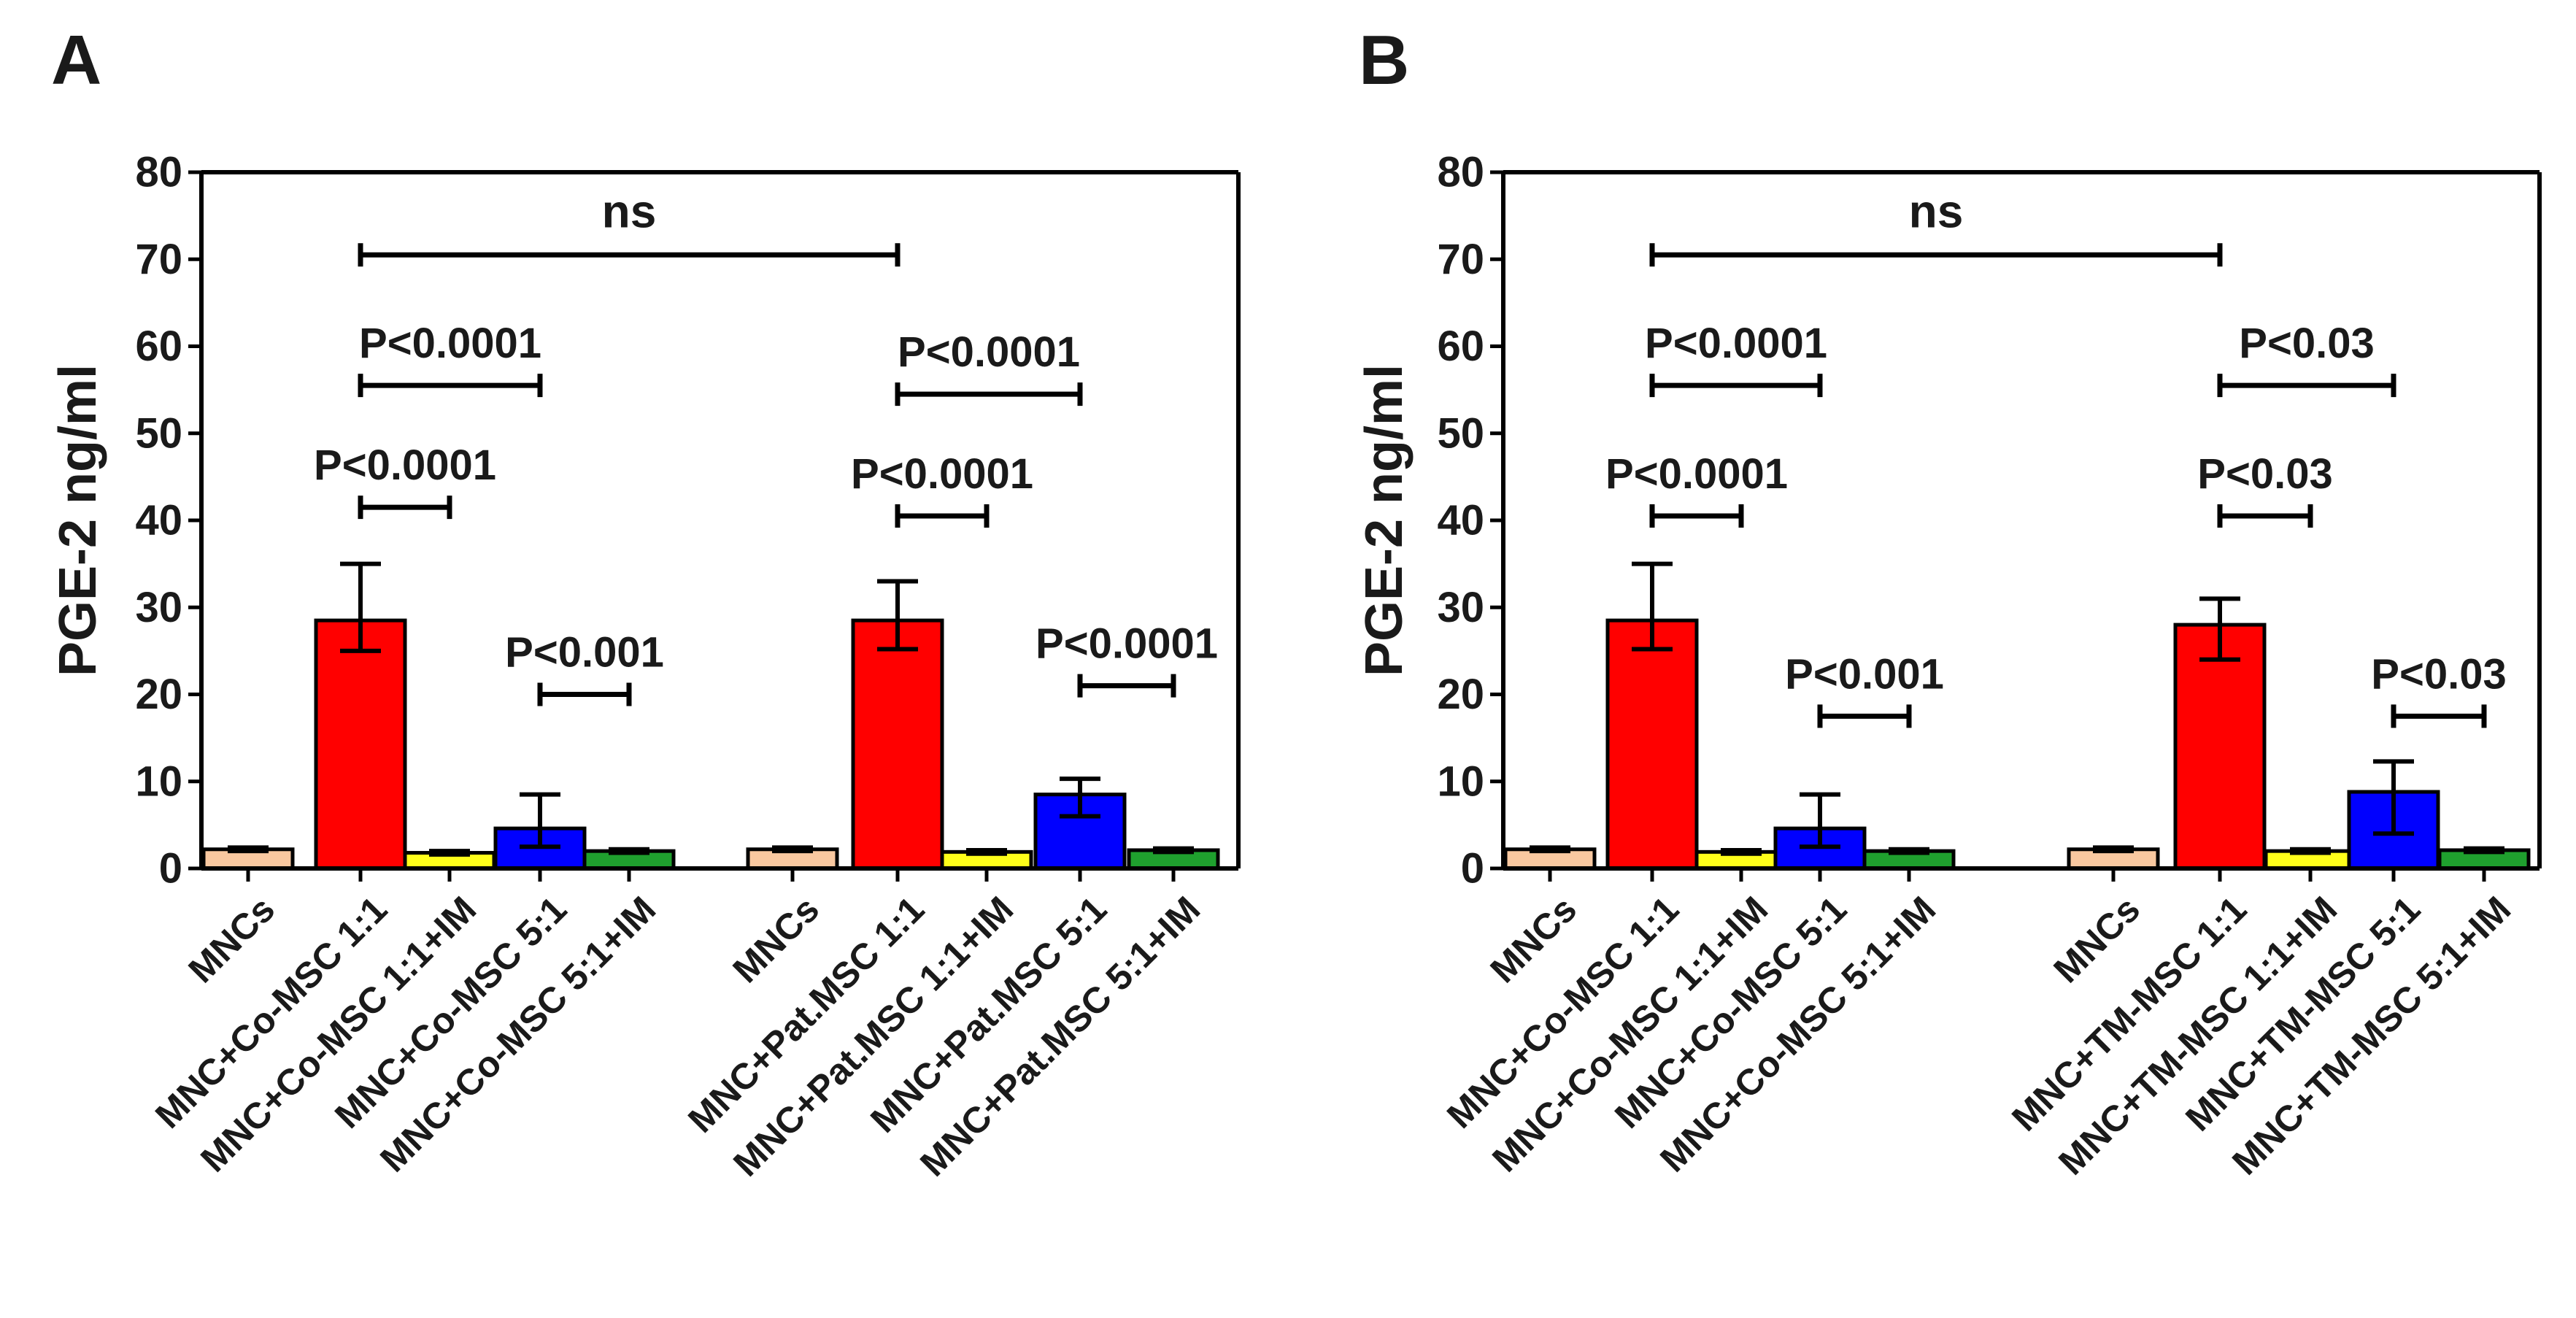  Describe the element at coordinates (76, 60) in the screenshot. I see `panel-label: A` at that location.